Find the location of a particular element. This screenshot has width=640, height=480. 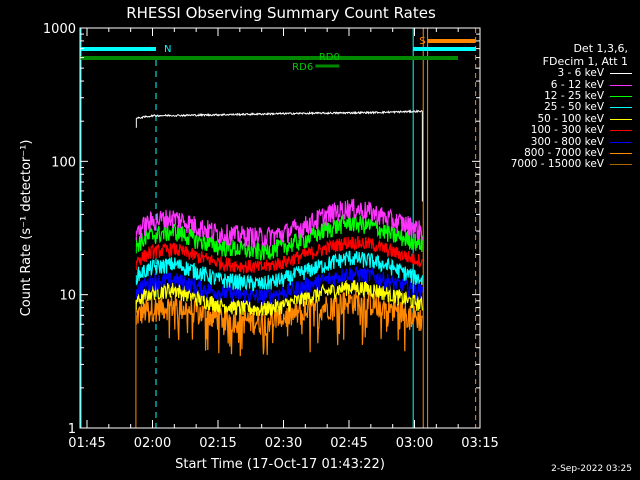

x-tick-label: 03:00 is located at coordinates (414, 443).